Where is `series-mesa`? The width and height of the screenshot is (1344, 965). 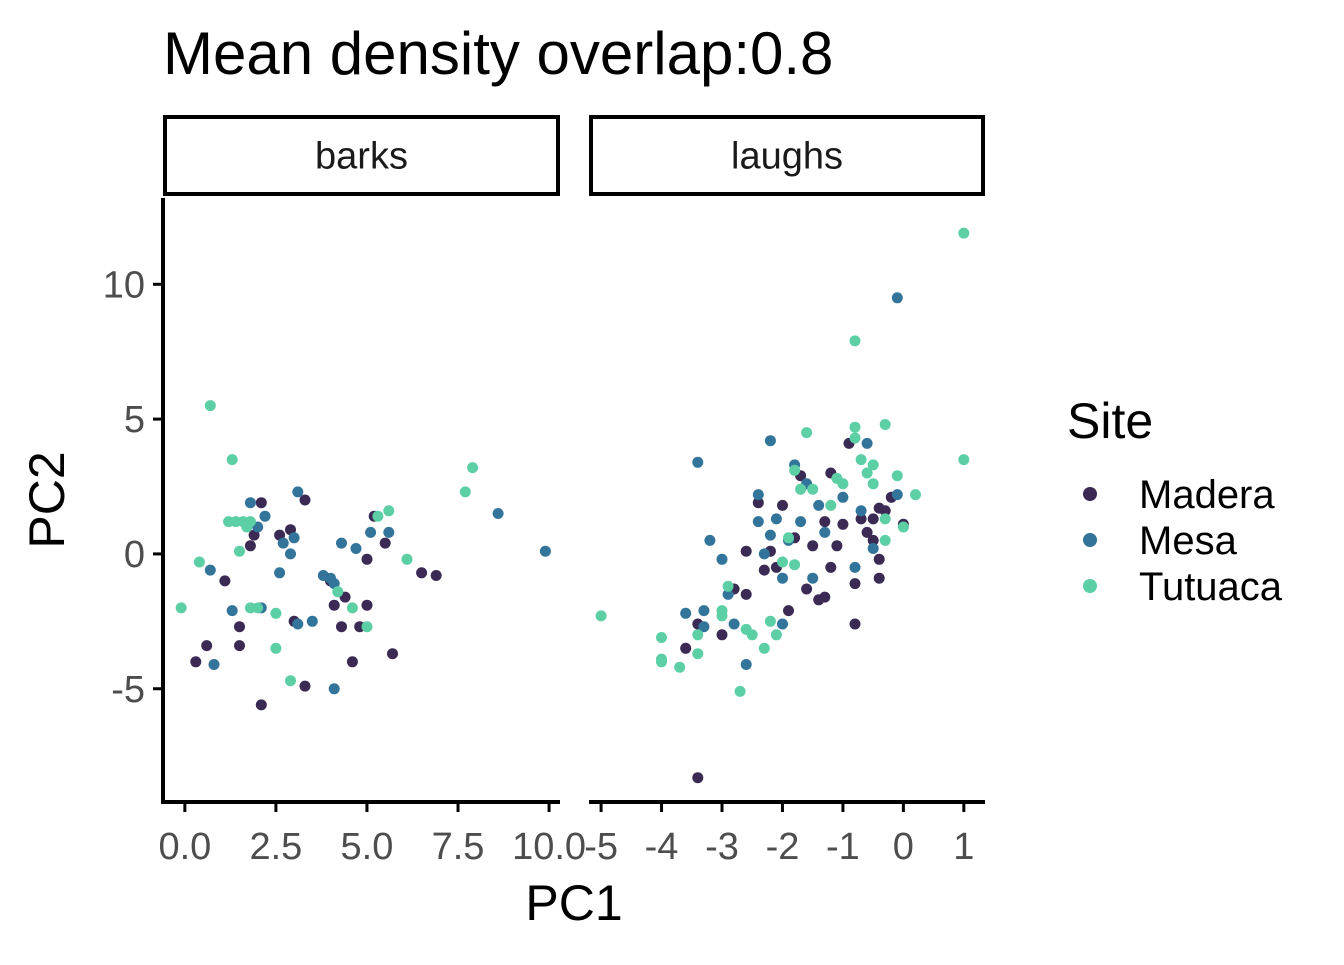 series-mesa is located at coordinates (377, 590).